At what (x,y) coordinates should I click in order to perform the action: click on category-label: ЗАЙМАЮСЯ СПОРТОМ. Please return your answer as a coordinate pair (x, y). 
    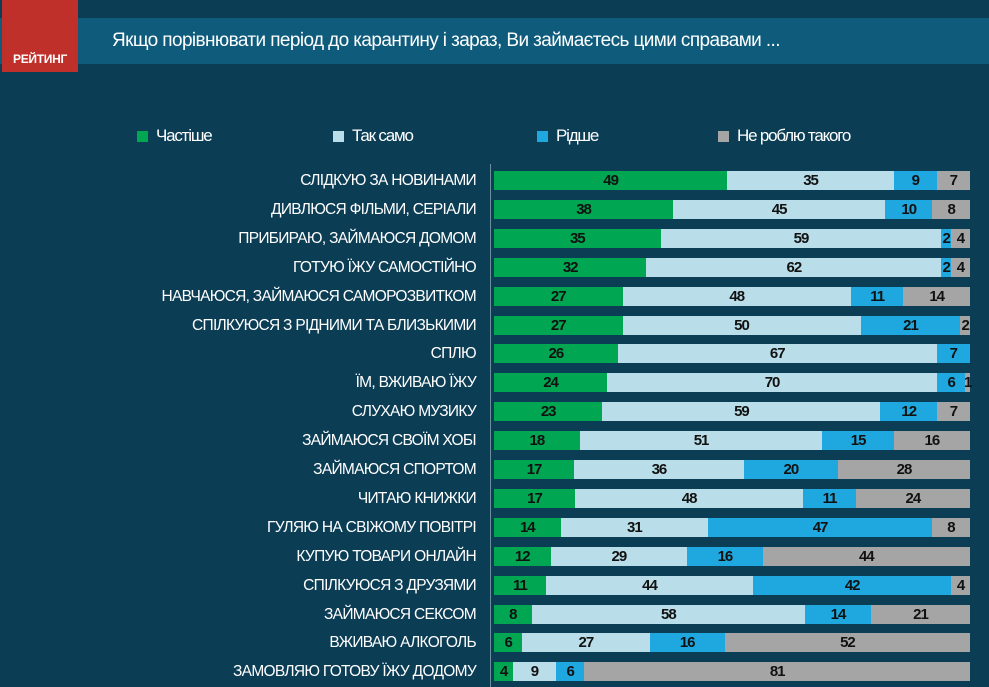
    Looking at the image, I should click on (395, 469).